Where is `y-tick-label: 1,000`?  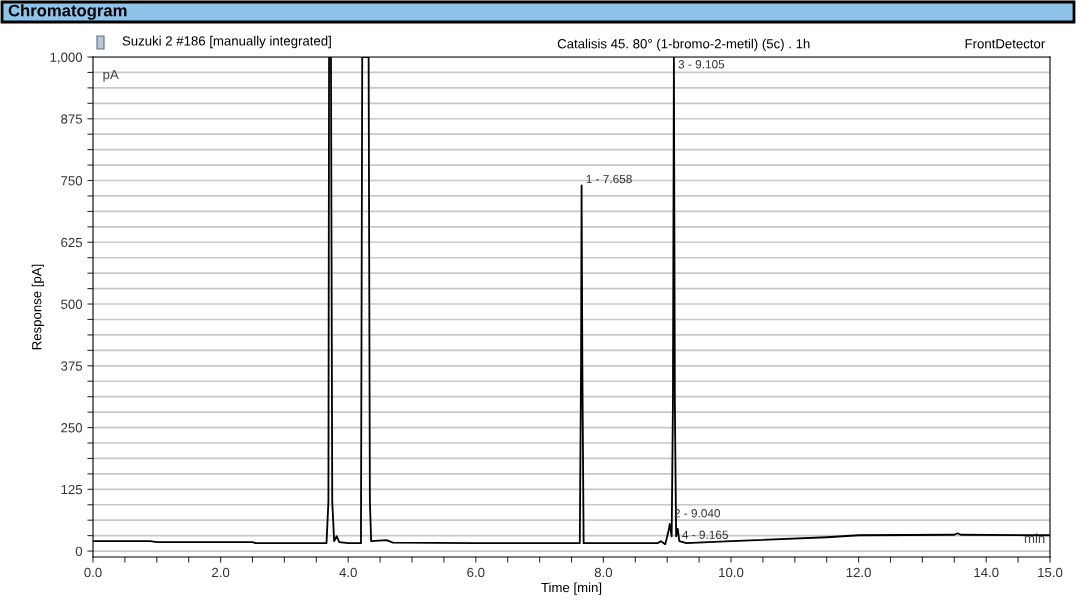
y-tick-label: 1,000 is located at coordinates (66, 58).